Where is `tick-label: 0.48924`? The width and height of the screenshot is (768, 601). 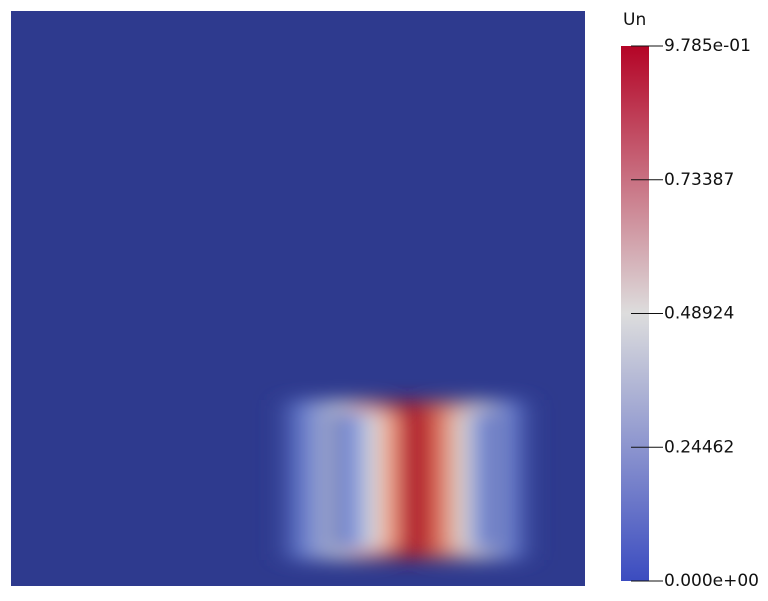 tick-label: 0.48924 is located at coordinates (699, 314).